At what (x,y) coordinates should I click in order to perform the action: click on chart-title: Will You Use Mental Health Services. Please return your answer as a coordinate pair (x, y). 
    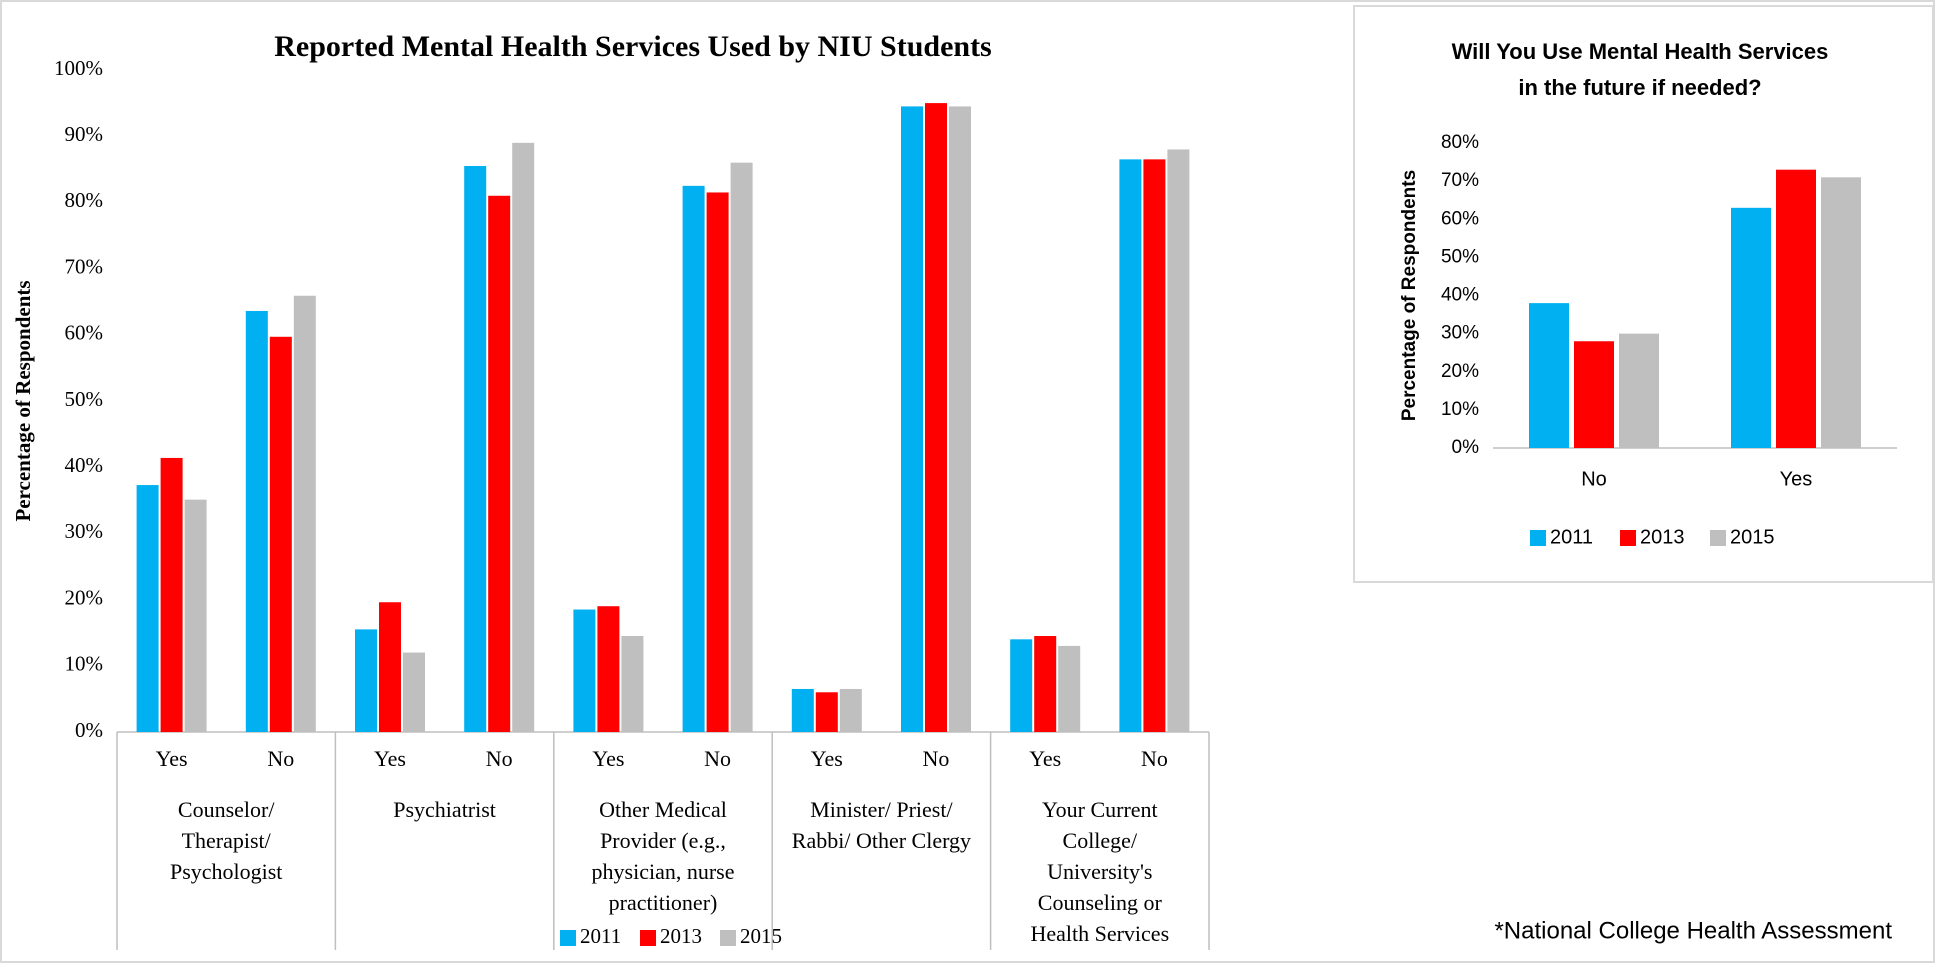
    Looking at the image, I should click on (1640, 51).